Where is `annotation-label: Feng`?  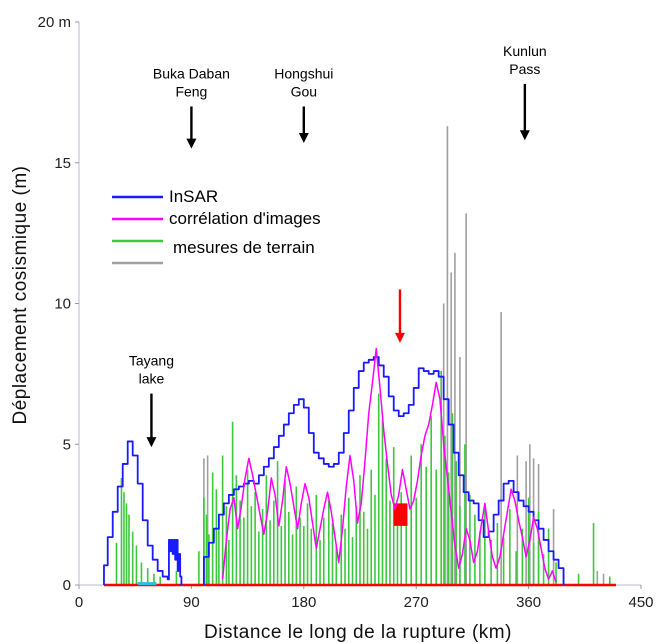
annotation-label: Feng is located at coordinates (191, 91).